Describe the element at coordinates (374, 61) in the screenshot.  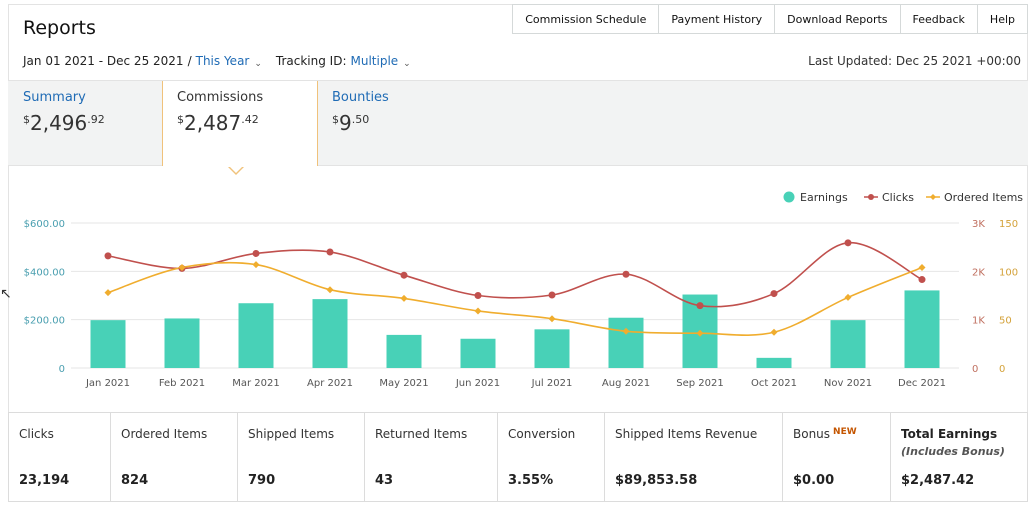
I see `tracking-id-value: Multiple` at that location.